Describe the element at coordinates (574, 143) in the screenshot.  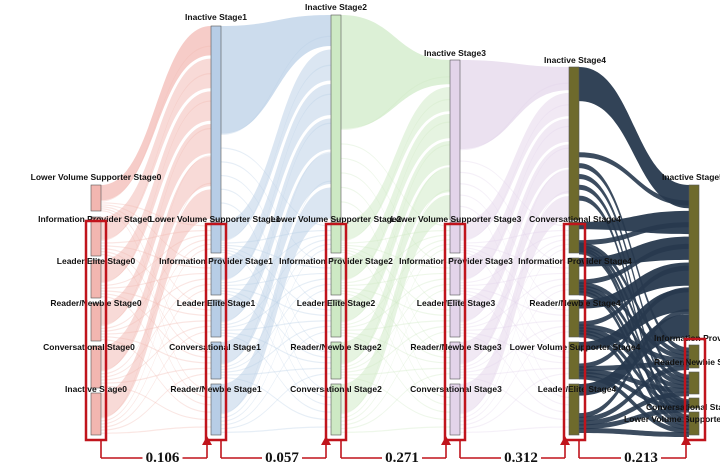
I see `node-inactive-stage4` at that location.